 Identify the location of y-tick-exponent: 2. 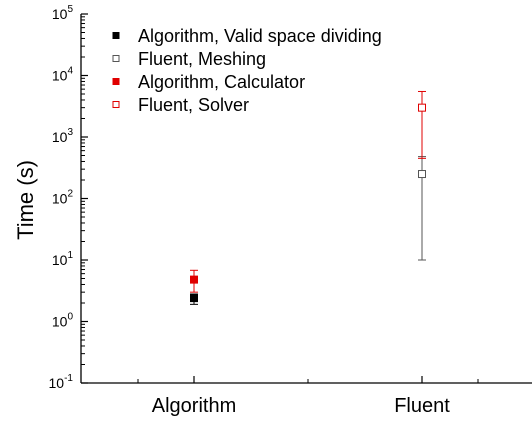
(70, 194).